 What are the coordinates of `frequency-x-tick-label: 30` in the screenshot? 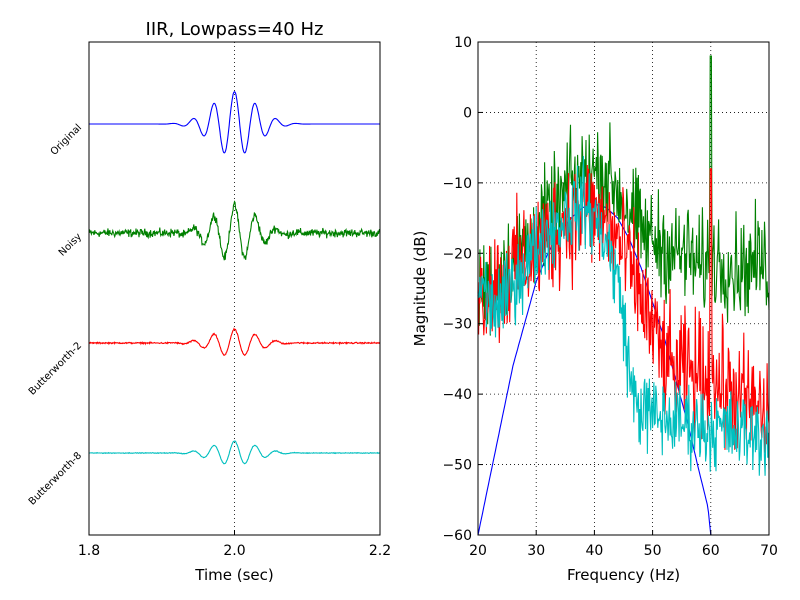 It's located at (536, 551).